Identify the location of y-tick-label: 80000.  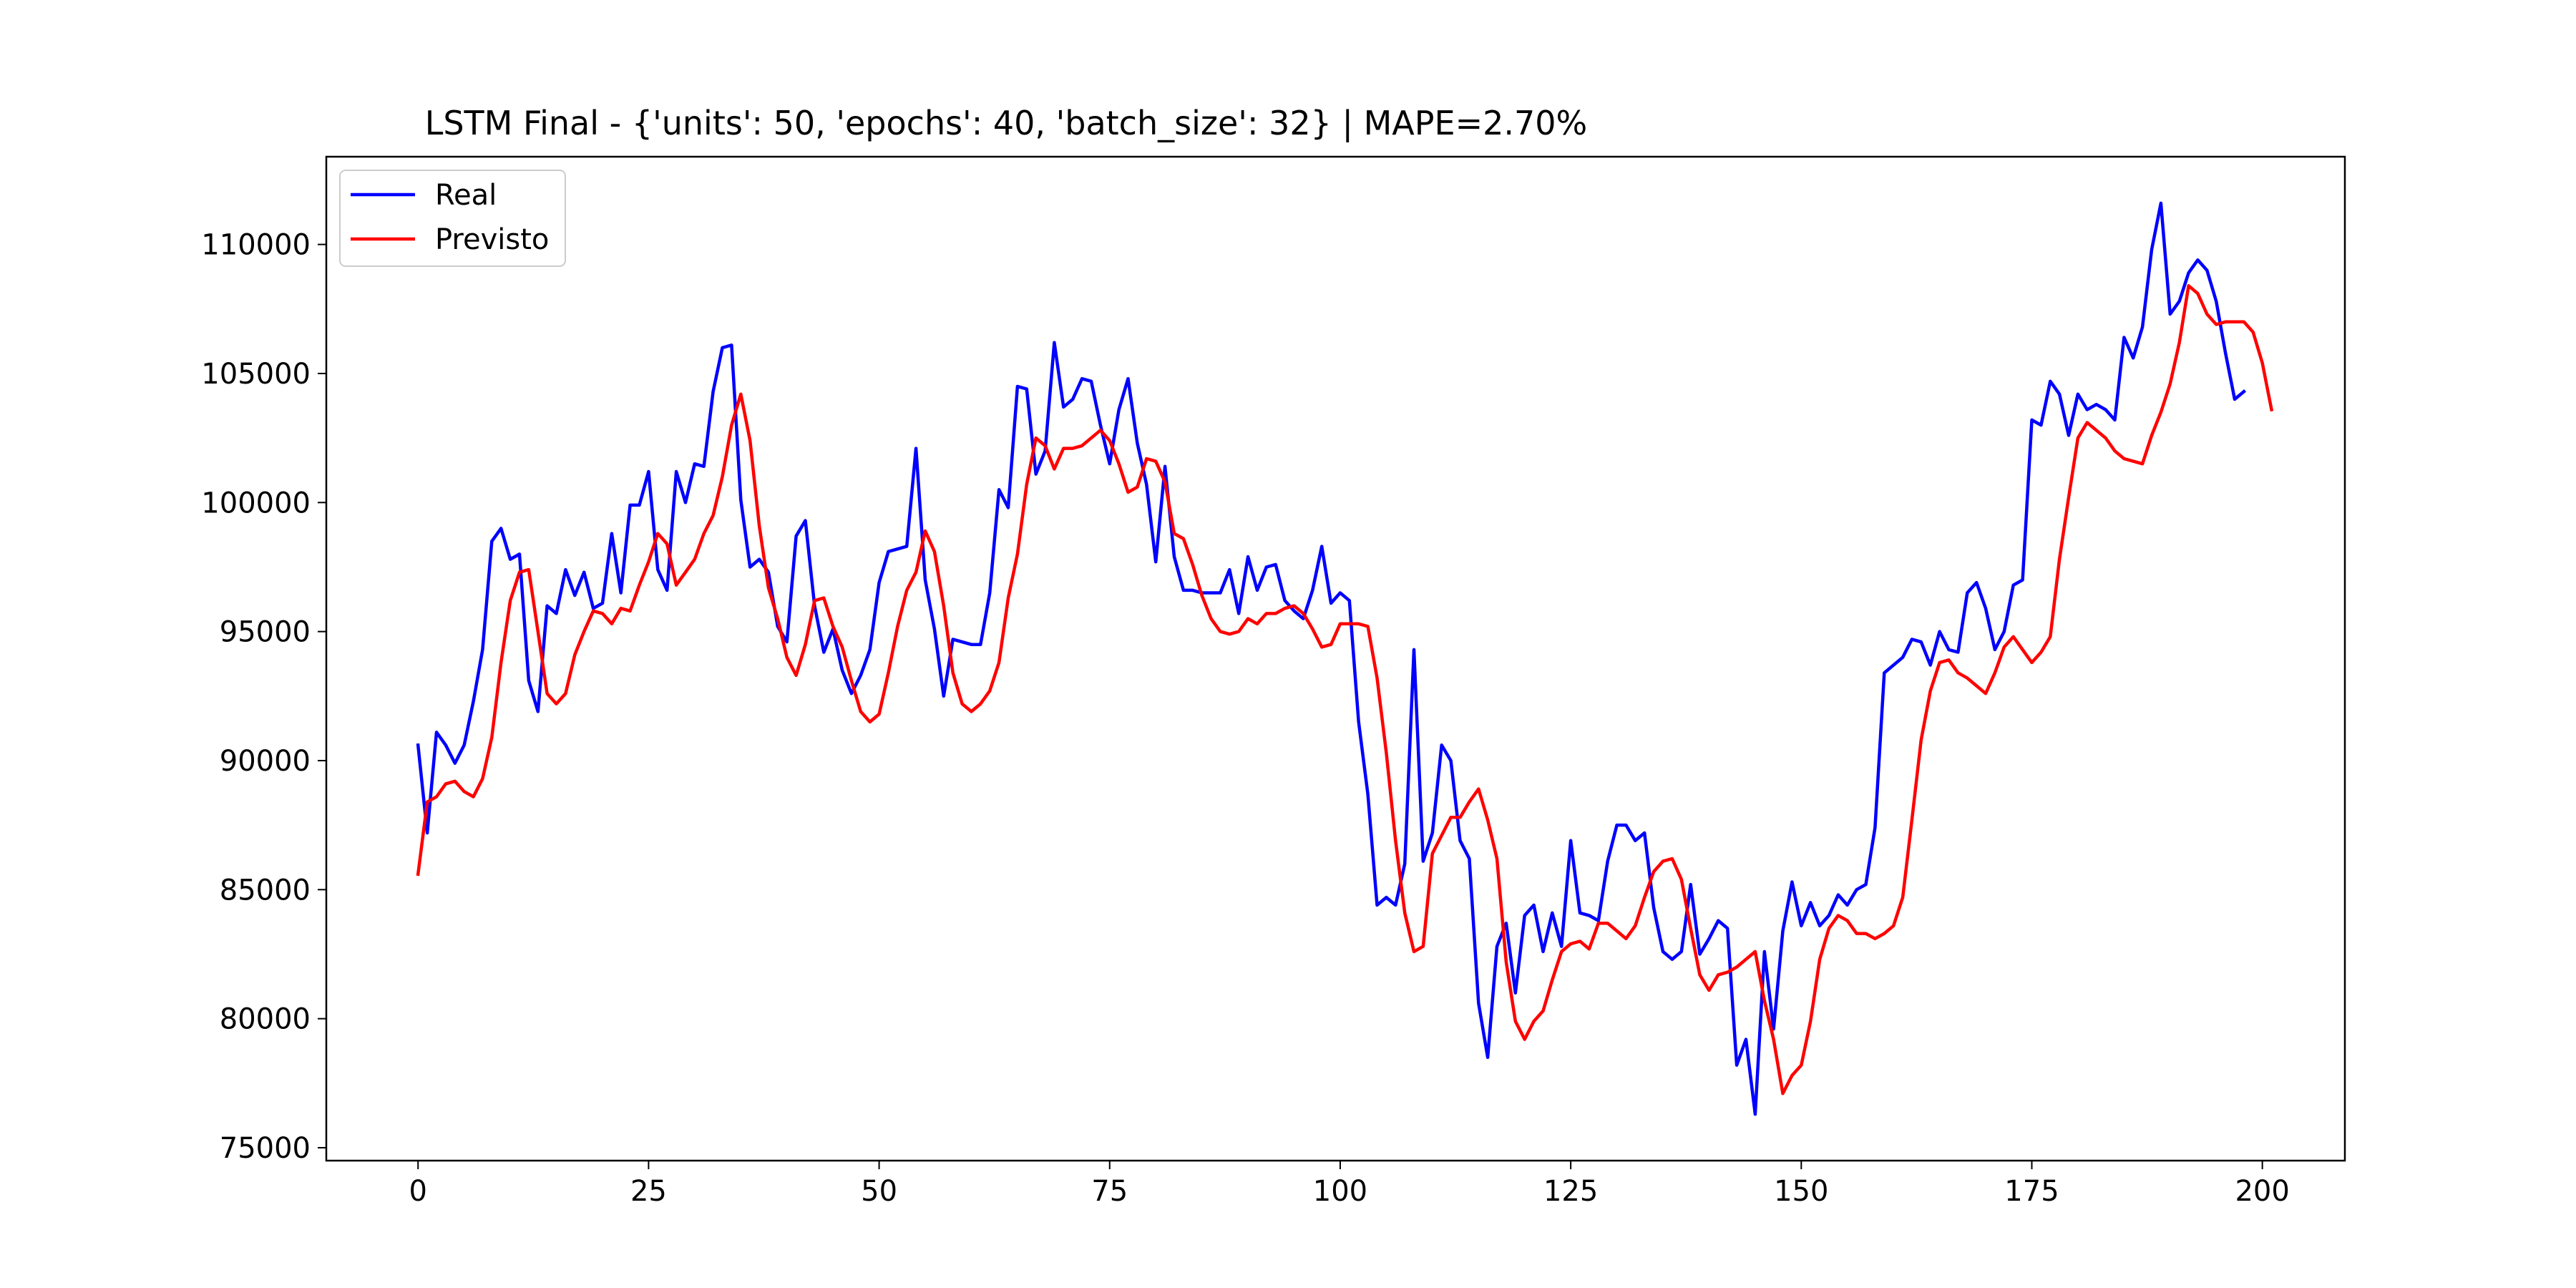
(265, 1019).